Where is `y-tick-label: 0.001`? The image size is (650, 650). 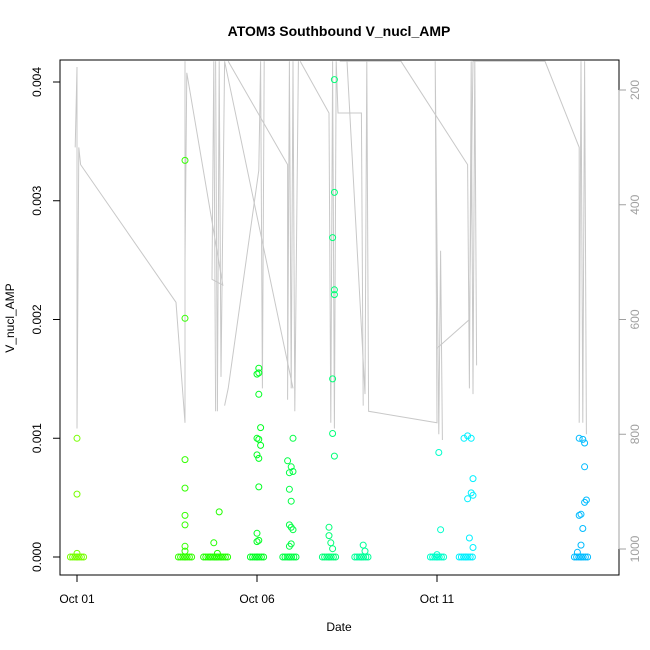
y-tick-label: 0.001 is located at coordinates (37, 438).